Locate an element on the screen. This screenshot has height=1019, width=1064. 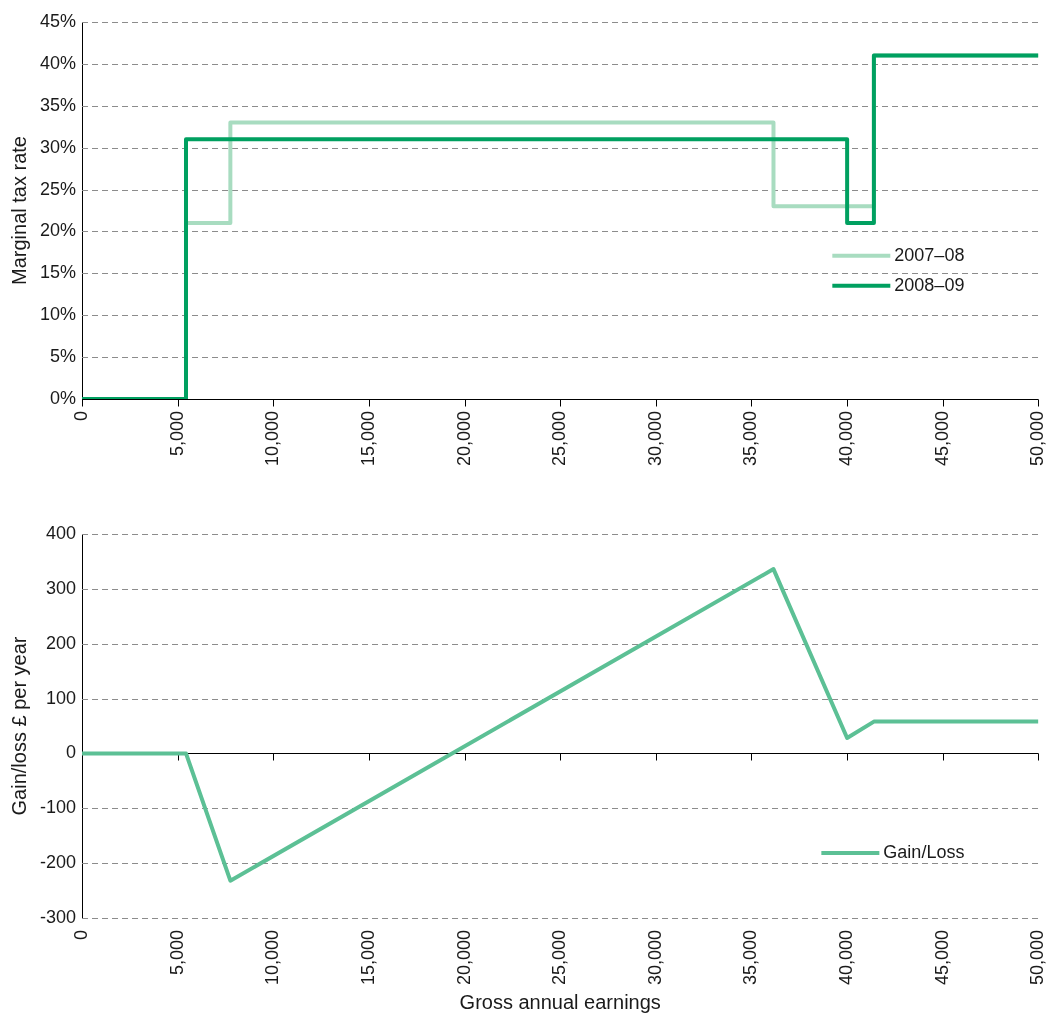
y-tick-label: 45% is located at coordinates (58, 20).